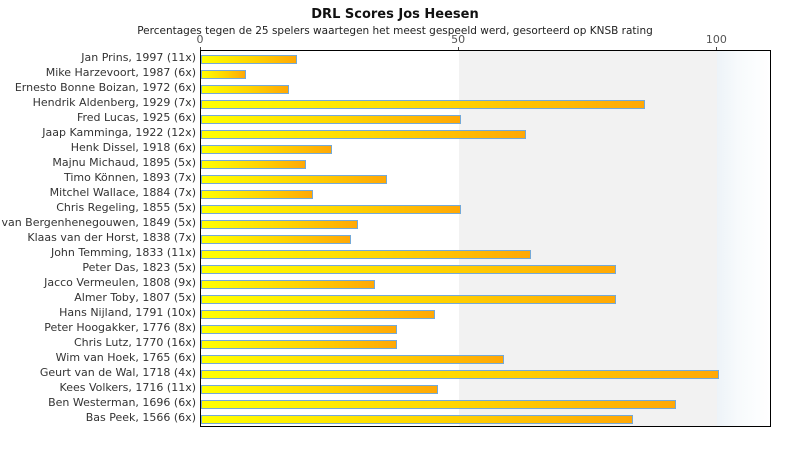 This screenshot has width=790, height=450. Describe the element at coordinates (105, 87) in the screenshot. I see `category-label: Ernesto Bonne Boizan, 1972 (6x)` at that location.